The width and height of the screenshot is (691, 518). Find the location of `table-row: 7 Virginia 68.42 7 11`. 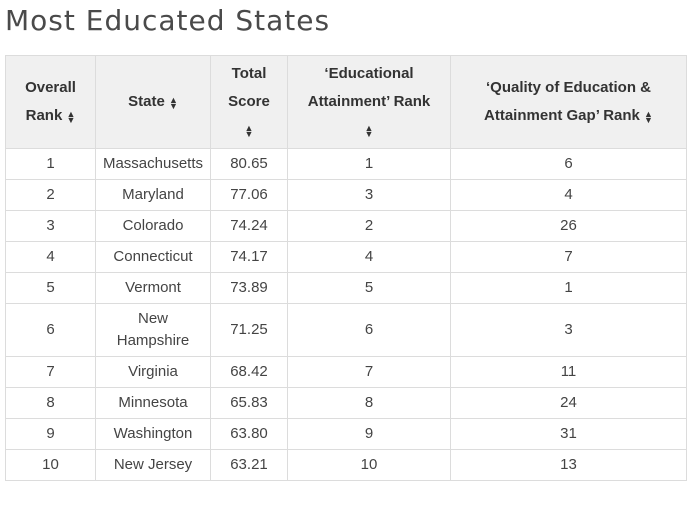

table-row: 7 Virginia 68.42 7 11 is located at coordinates (346, 372).